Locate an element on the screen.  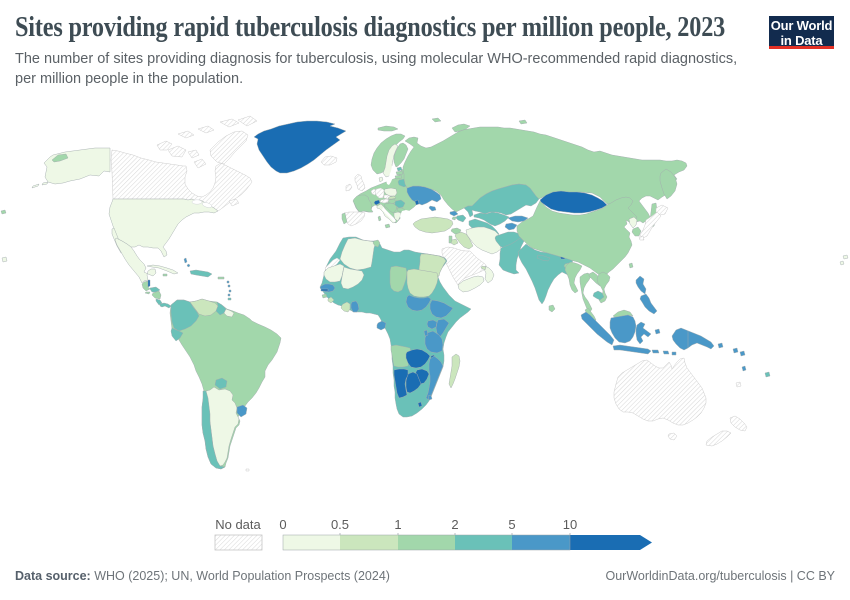
svg-text: 10 is located at coordinates (570, 524).